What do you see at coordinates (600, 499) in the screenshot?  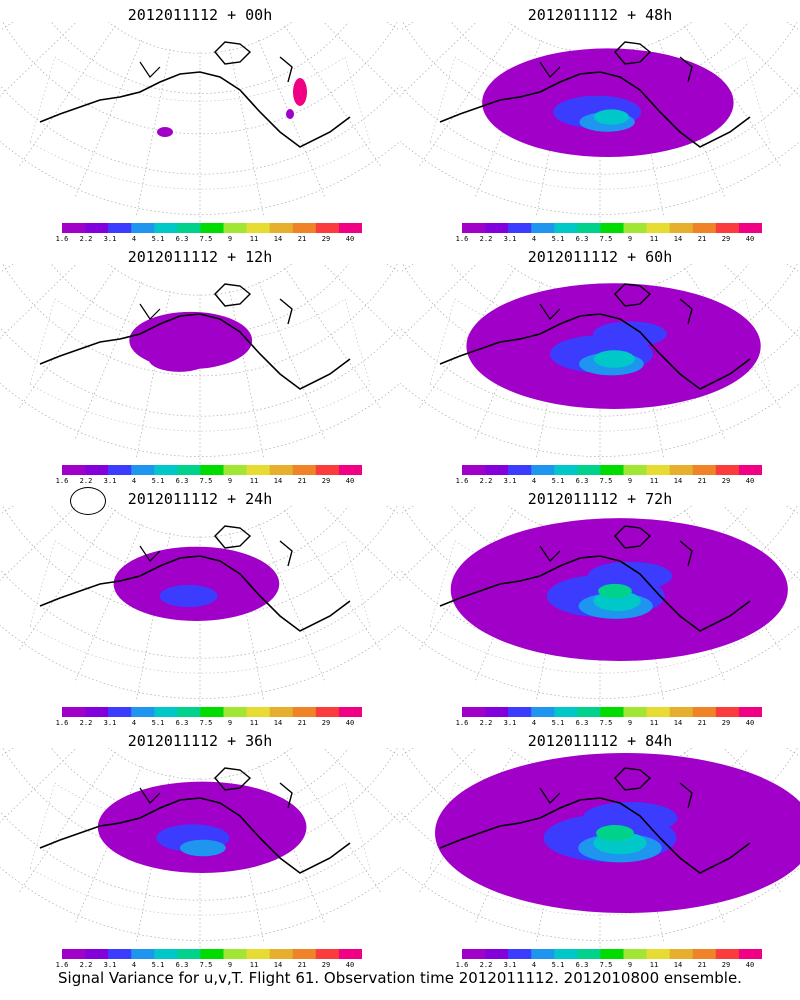 I see `panel-title: 2012011112 + 72h` at bounding box center [600, 499].